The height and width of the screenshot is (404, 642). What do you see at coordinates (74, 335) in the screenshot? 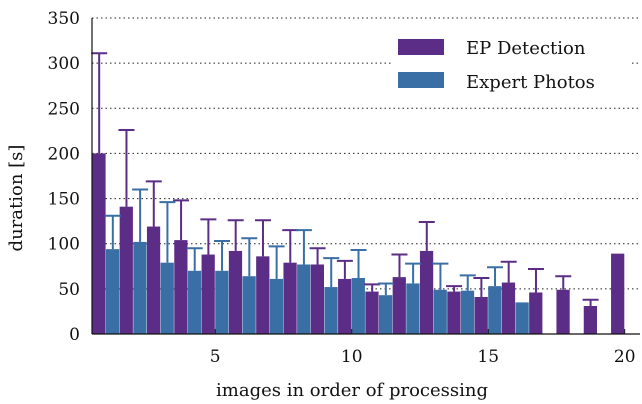
I see `y-tick-label-0: 0` at bounding box center [74, 335].